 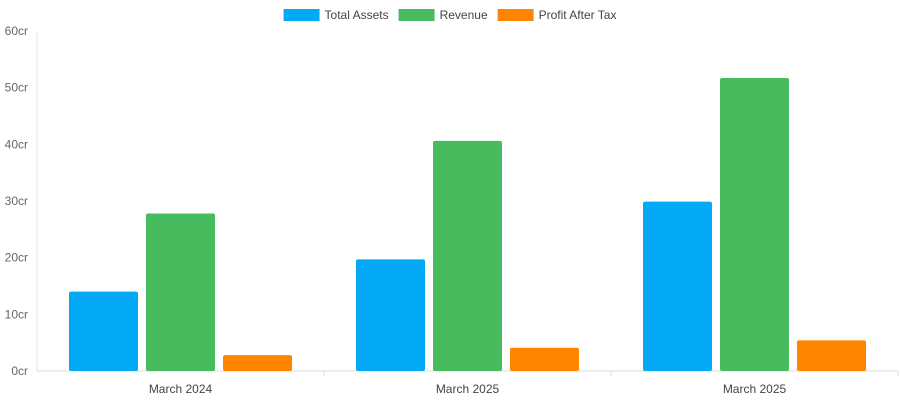 I want to click on legend-swatch-total-assets, so click(x=301, y=15).